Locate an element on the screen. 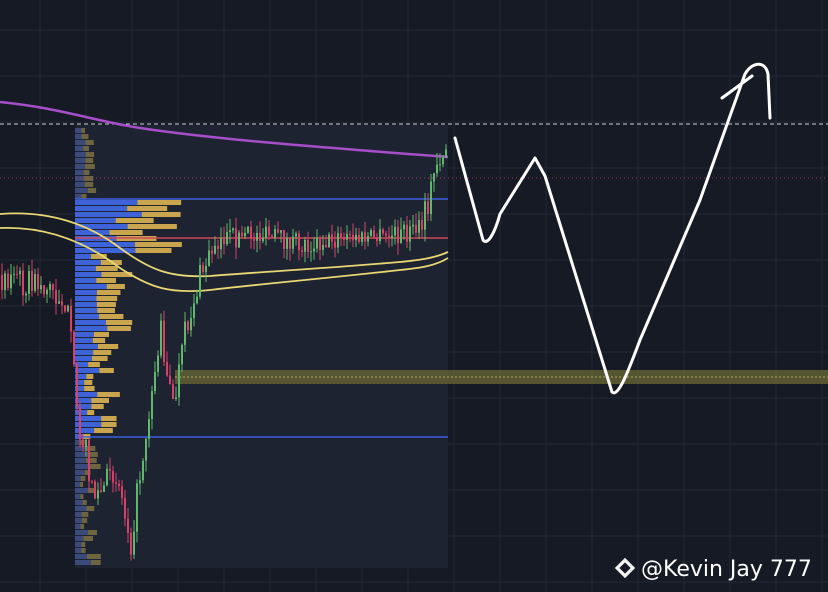 This screenshot has height=592, width=828. volume-profile is located at coordinates (128, 346).